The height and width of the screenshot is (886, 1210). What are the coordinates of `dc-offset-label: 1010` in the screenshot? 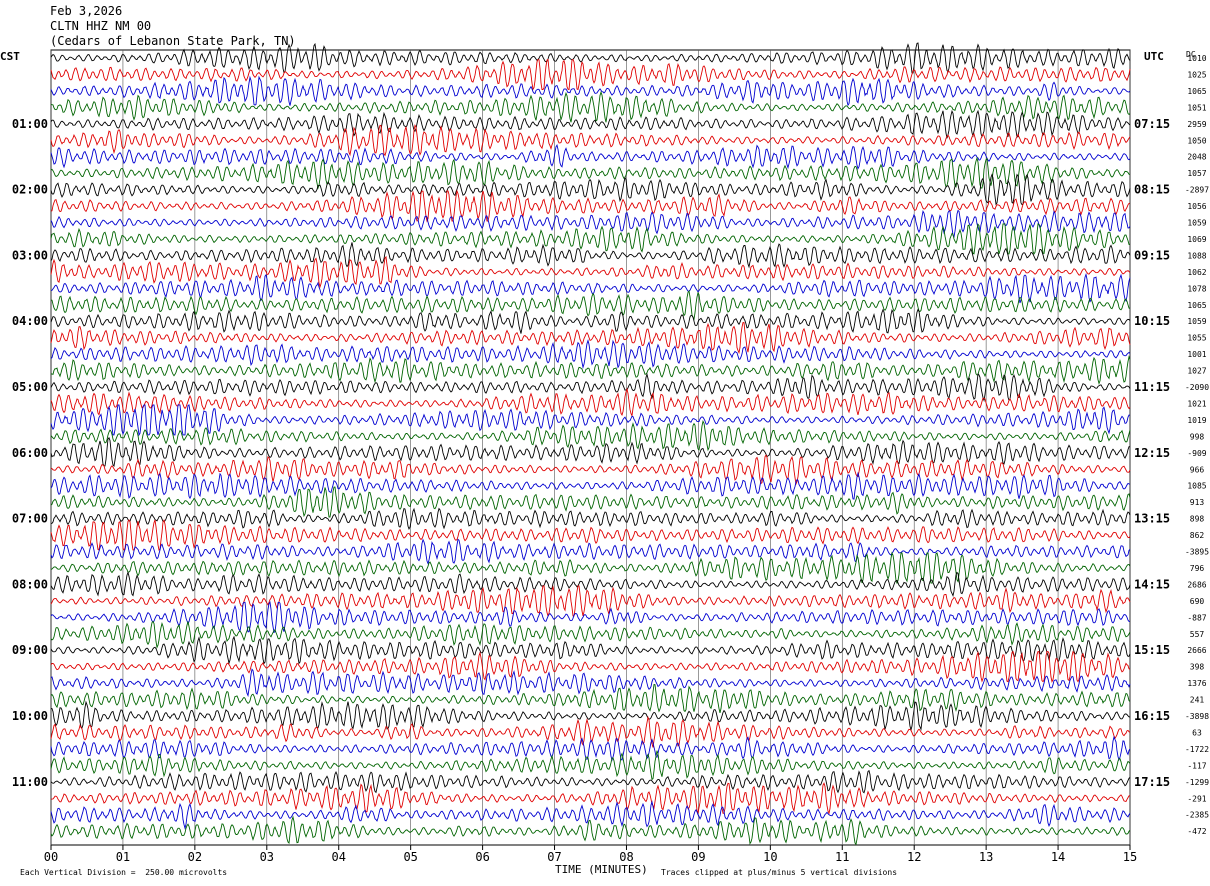 It's located at (1196, 58).